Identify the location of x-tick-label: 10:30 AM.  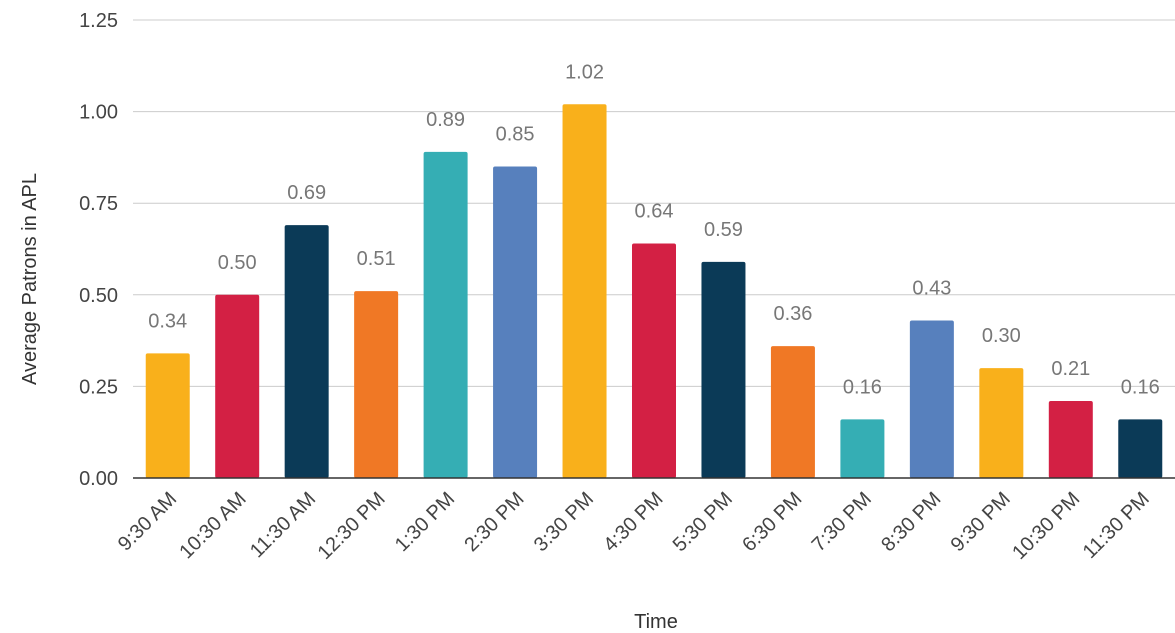
(212, 525).